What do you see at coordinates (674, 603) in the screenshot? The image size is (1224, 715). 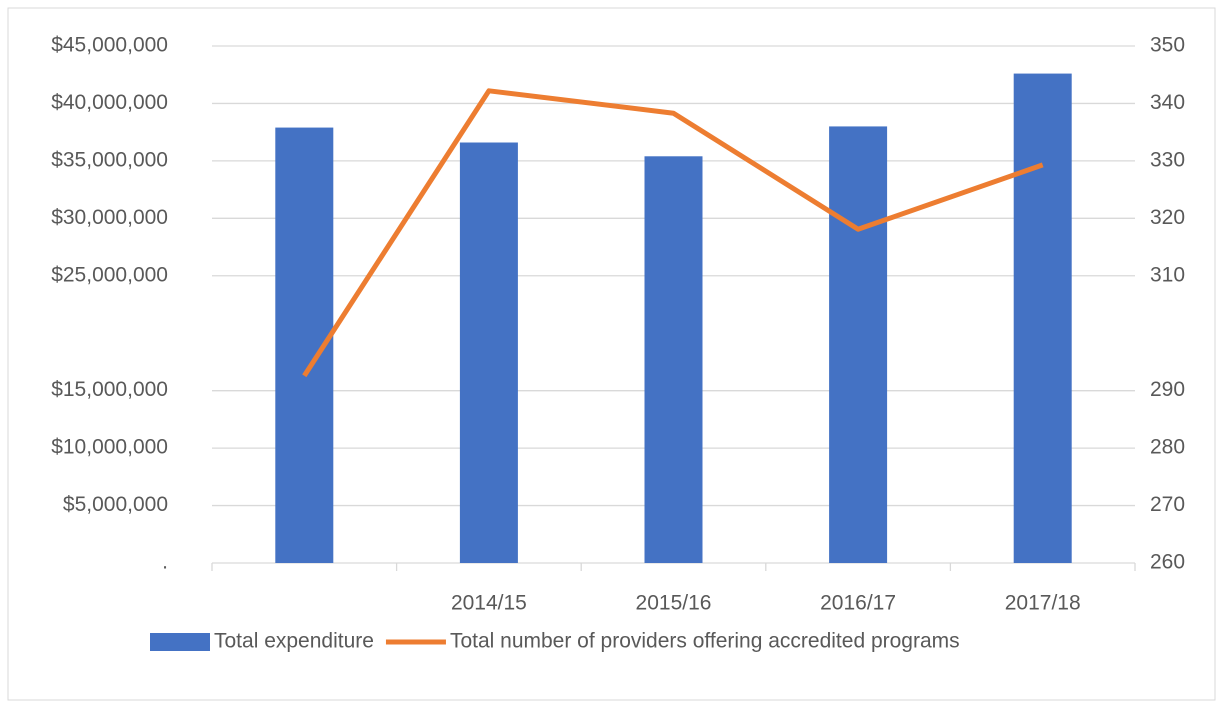 I see `x-tick-label: 2015/16` at bounding box center [674, 603].